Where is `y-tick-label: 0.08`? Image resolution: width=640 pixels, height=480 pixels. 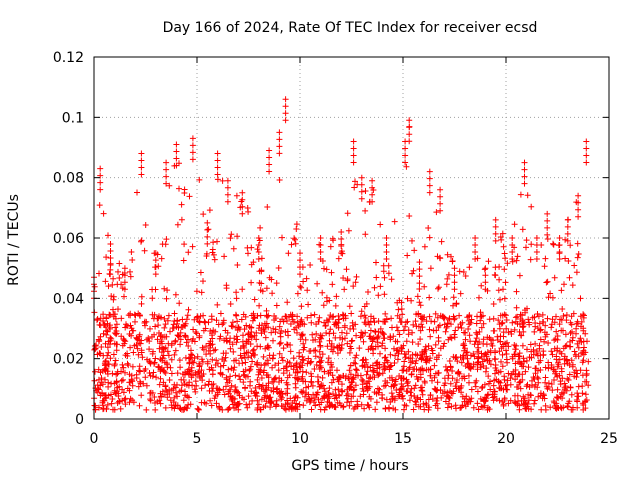 y-tick-label: 0.08 is located at coordinates (68, 179).